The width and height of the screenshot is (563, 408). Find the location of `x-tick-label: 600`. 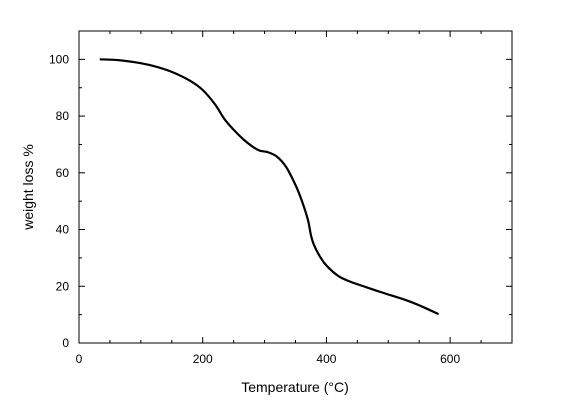

x-tick-label: 600 is located at coordinates (450, 359).